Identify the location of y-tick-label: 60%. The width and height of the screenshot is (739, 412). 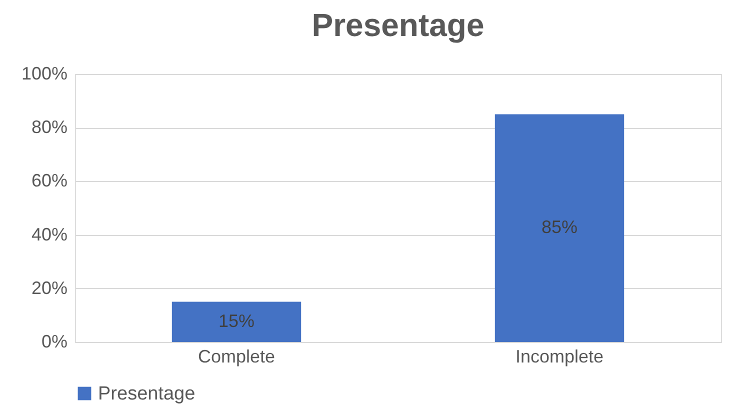
(49, 180).